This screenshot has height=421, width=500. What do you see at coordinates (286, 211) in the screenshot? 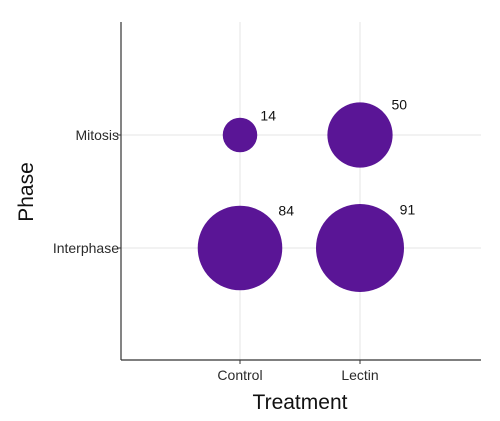
I see `data-label-control-interphase: 84` at bounding box center [286, 211].